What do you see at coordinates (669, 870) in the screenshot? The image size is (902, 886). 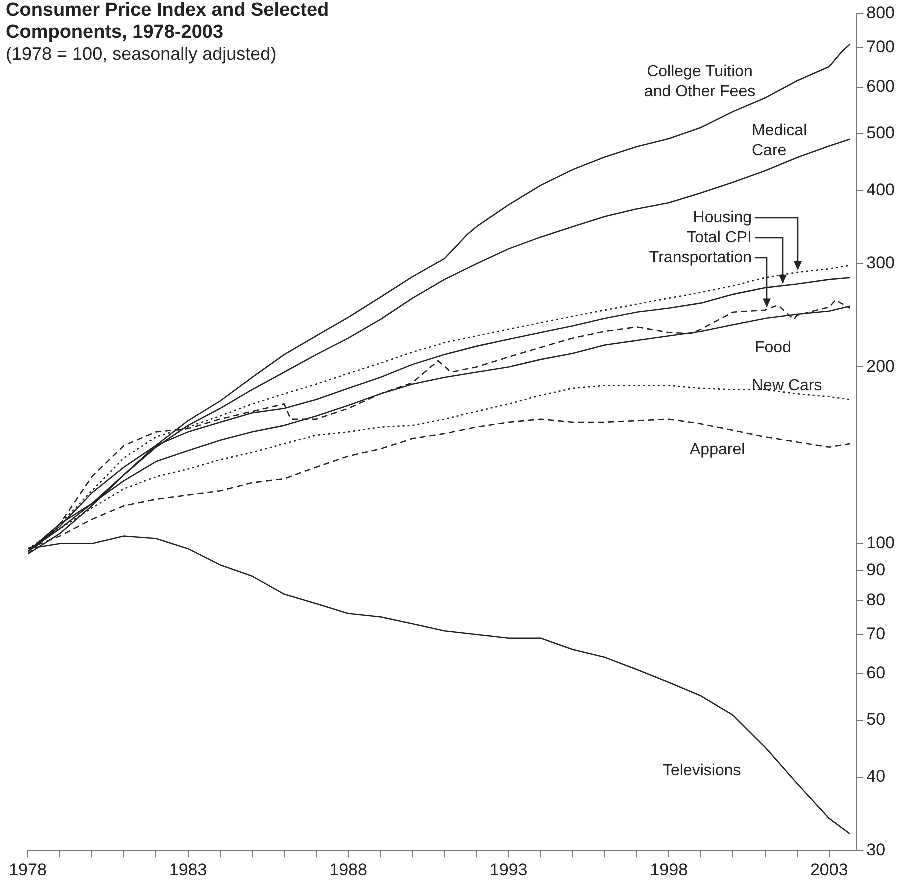 I see `x-tick-label: 1998` at bounding box center [669, 870].